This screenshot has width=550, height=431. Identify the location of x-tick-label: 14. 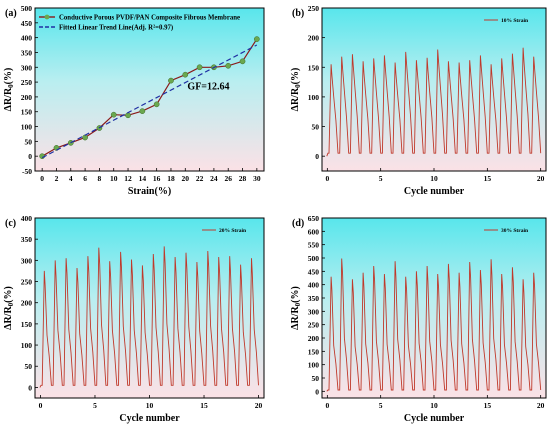
(143, 178).